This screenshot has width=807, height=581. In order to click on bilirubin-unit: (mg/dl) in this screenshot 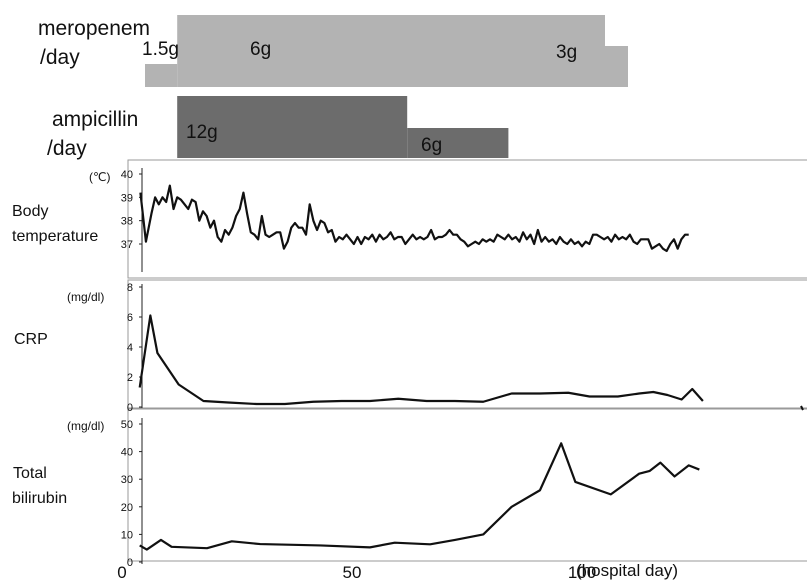, I will do `click(85, 426)`.